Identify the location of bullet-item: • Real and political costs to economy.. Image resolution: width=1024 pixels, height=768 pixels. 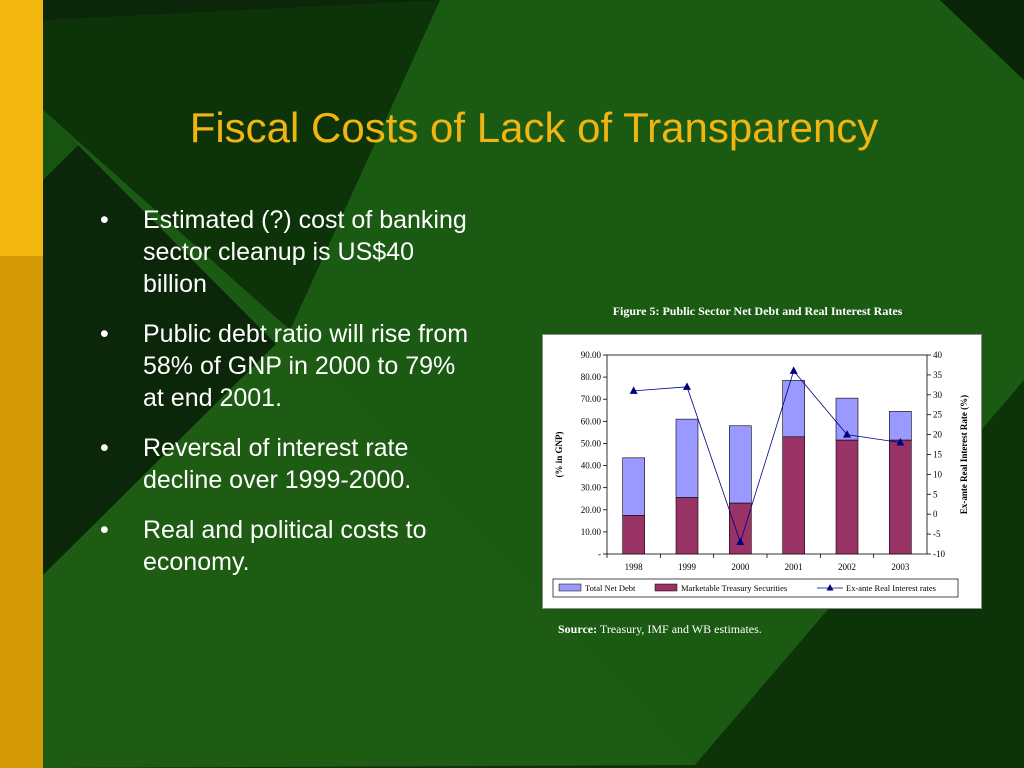
(290, 546).